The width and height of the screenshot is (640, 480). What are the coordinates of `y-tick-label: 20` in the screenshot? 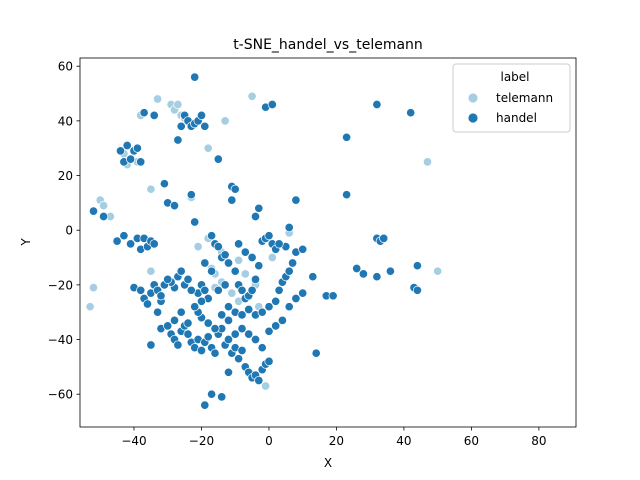 It's located at (65, 176).